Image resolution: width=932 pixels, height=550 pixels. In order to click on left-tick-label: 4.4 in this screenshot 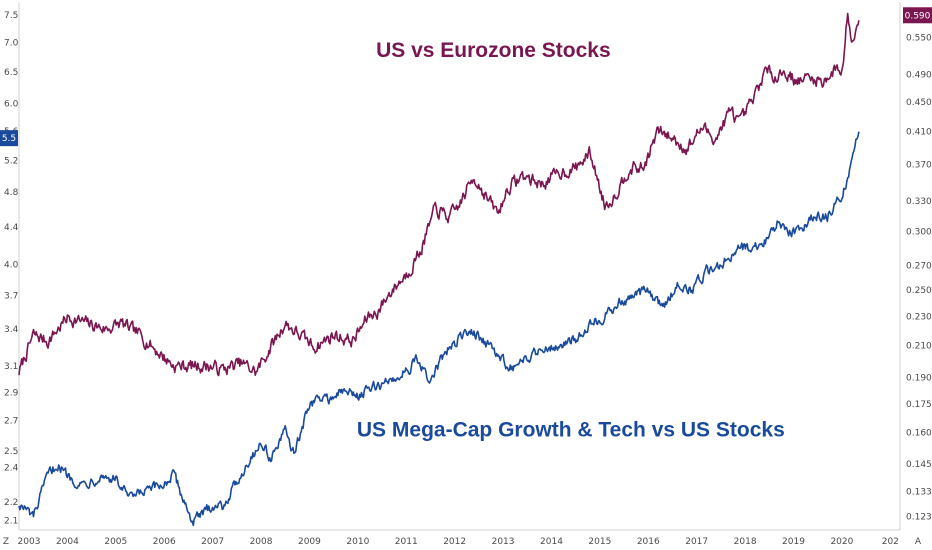, I will do `click(11, 228)`.